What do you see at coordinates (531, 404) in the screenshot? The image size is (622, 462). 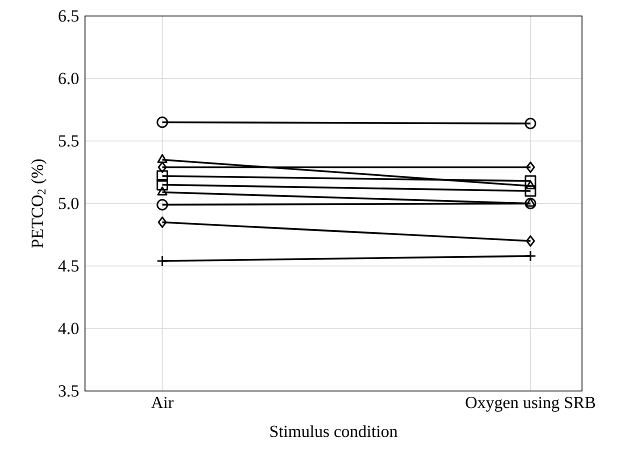 I see `x-tick-label: Oxygen using SRB` at bounding box center [531, 404].